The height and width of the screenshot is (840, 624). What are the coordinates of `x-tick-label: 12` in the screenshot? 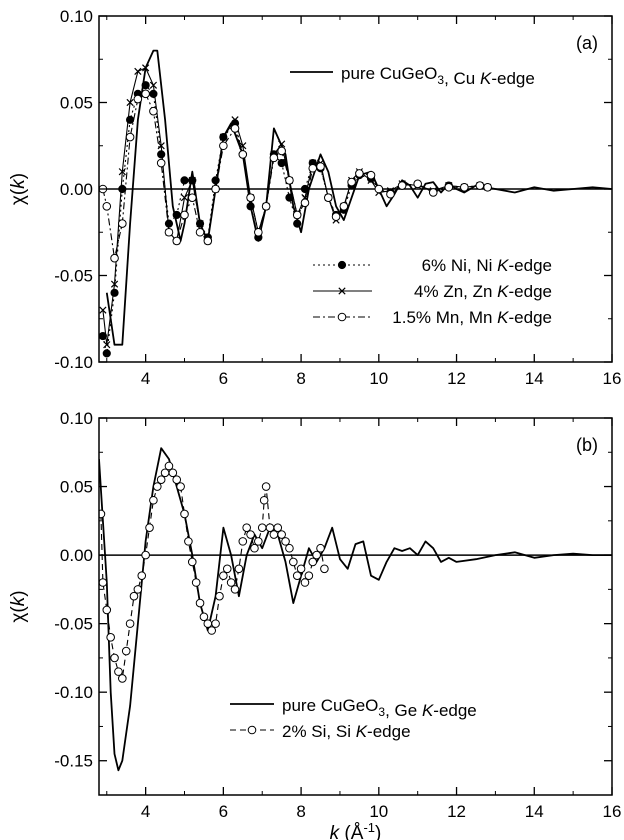 It's located at (456, 811).